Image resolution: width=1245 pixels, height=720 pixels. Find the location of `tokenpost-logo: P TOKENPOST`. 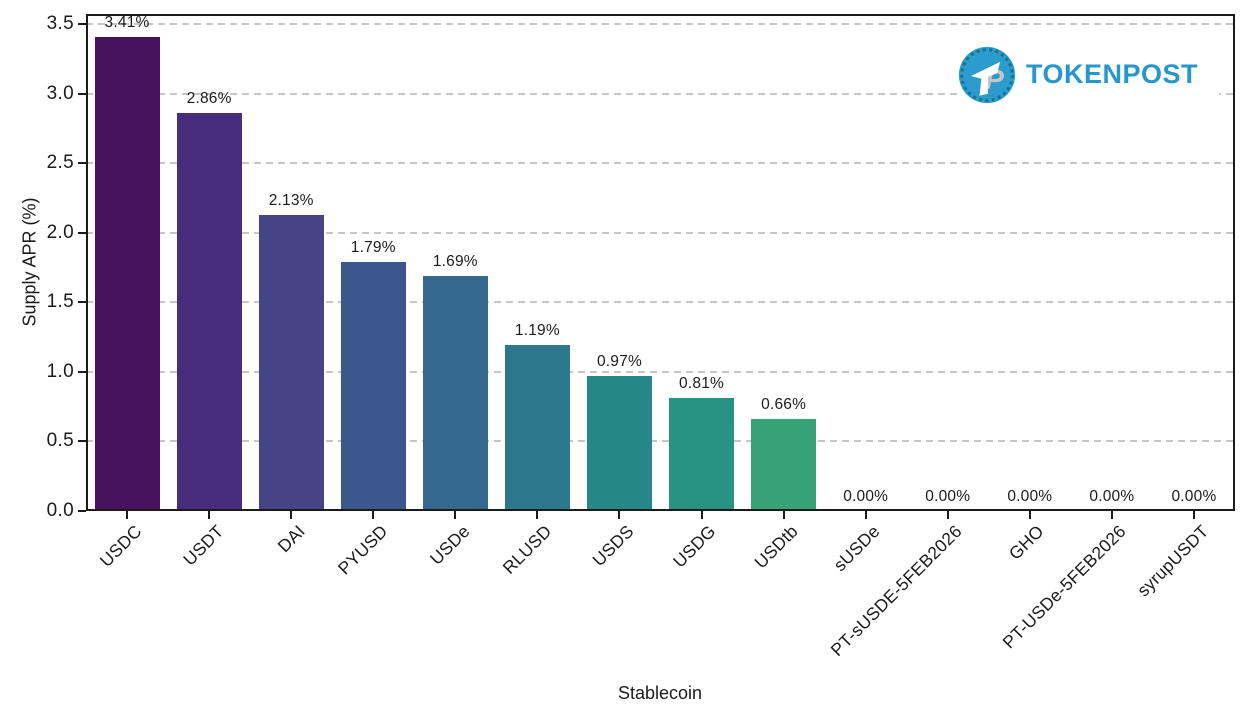

tokenpost-logo: P TOKENPOST is located at coordinates (1088, 75).